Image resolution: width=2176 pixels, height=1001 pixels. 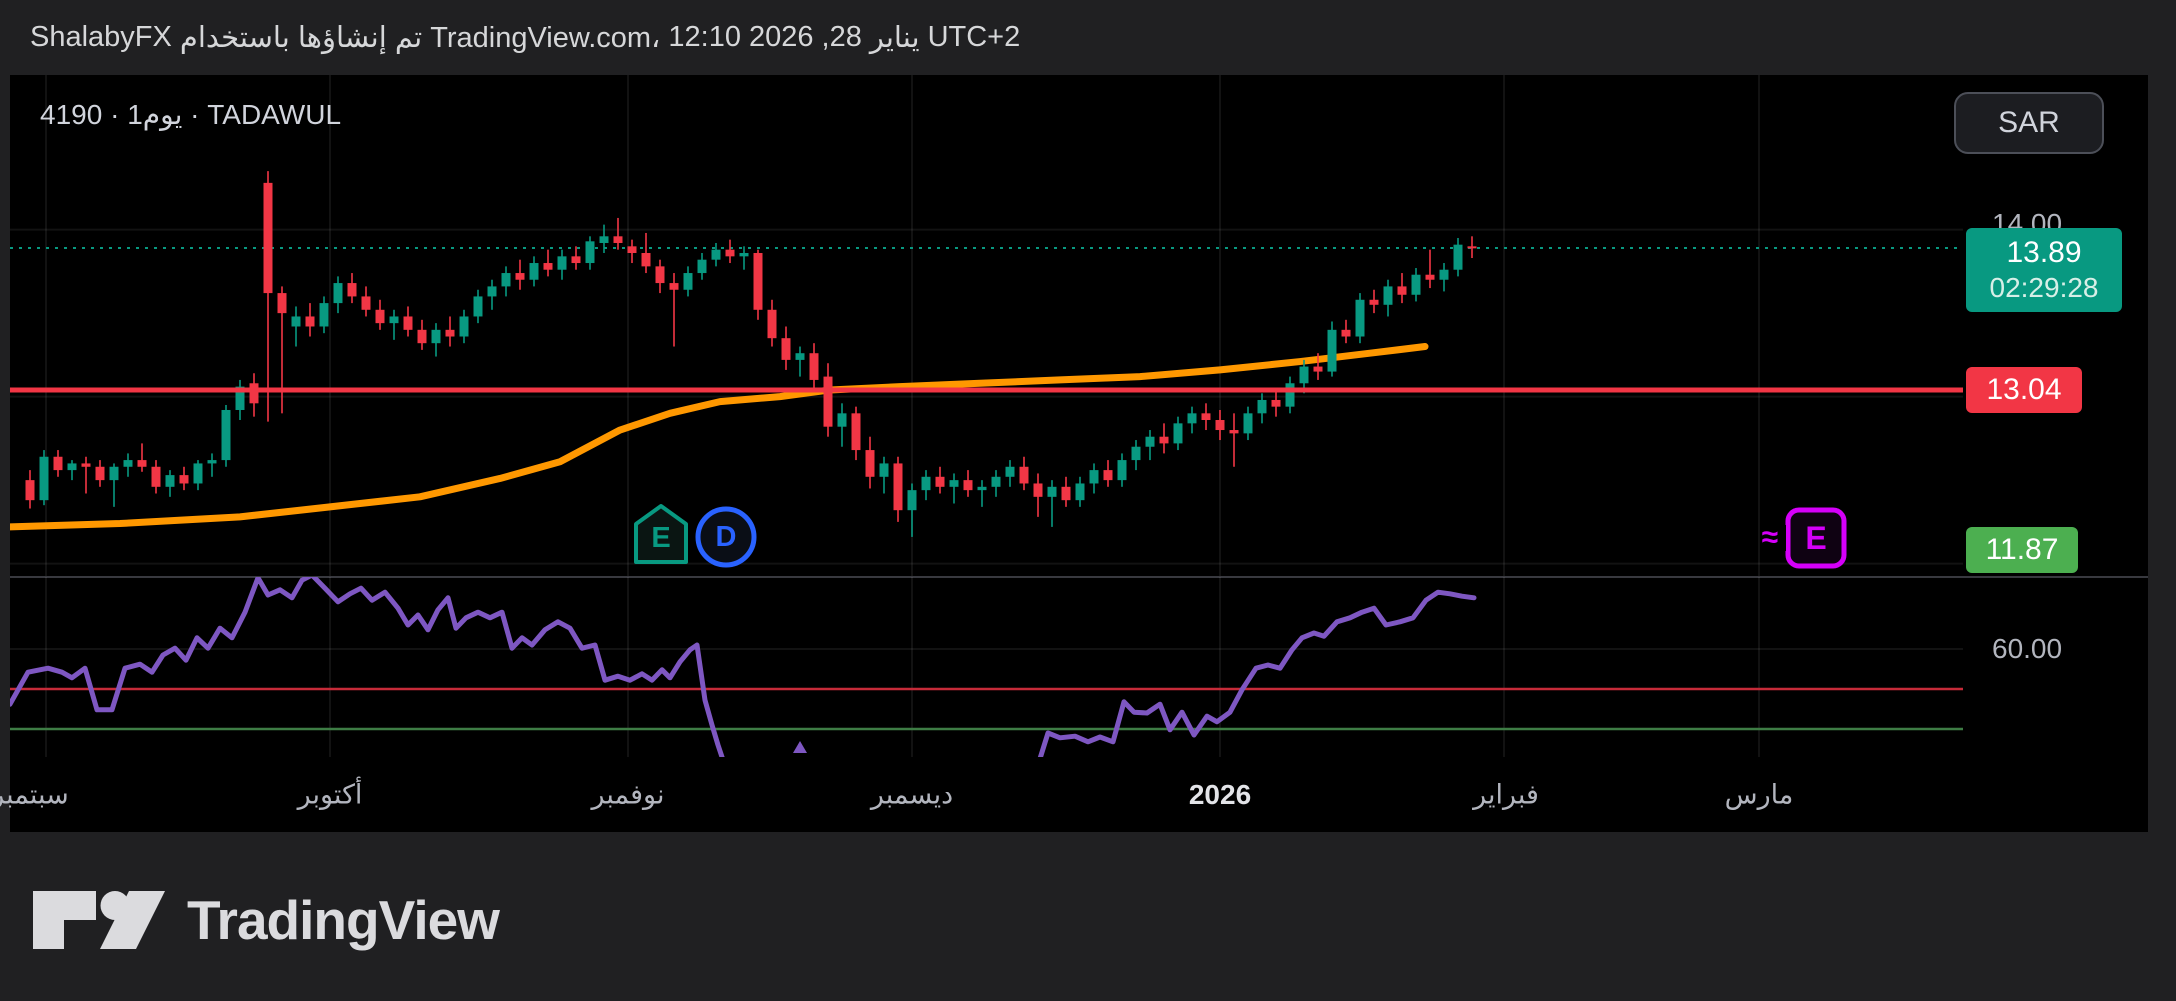 What do you see at coordinates (1800, 538) in the screenshot?
I see `estimated-earnings-marker: E ≈` at bounding box center [1800, 538].